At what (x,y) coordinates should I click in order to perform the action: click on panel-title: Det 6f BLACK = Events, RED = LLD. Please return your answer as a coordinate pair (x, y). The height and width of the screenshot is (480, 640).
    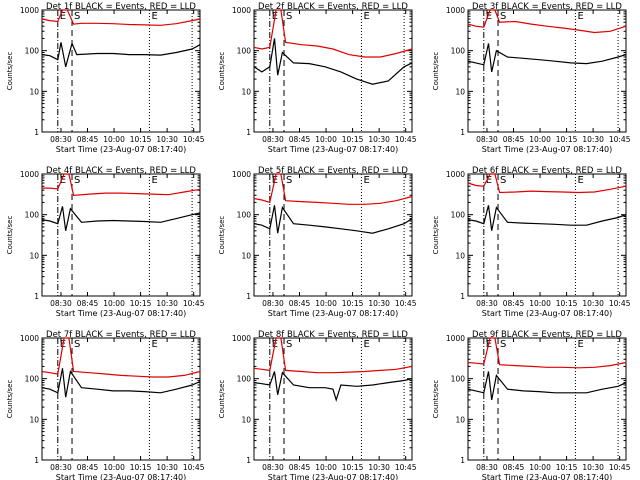
    Looking at the image, I should click on (547, 171).